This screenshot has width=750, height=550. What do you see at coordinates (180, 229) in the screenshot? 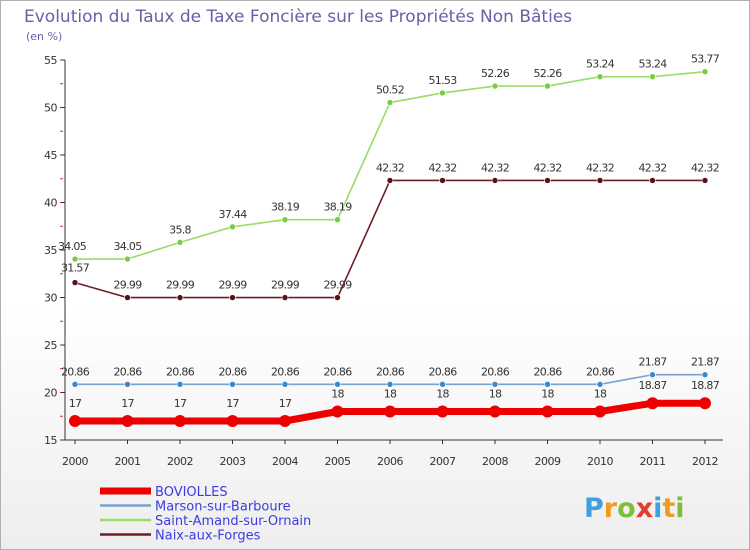
I see `data-label: 35.8` at bounding box center [180, 229].